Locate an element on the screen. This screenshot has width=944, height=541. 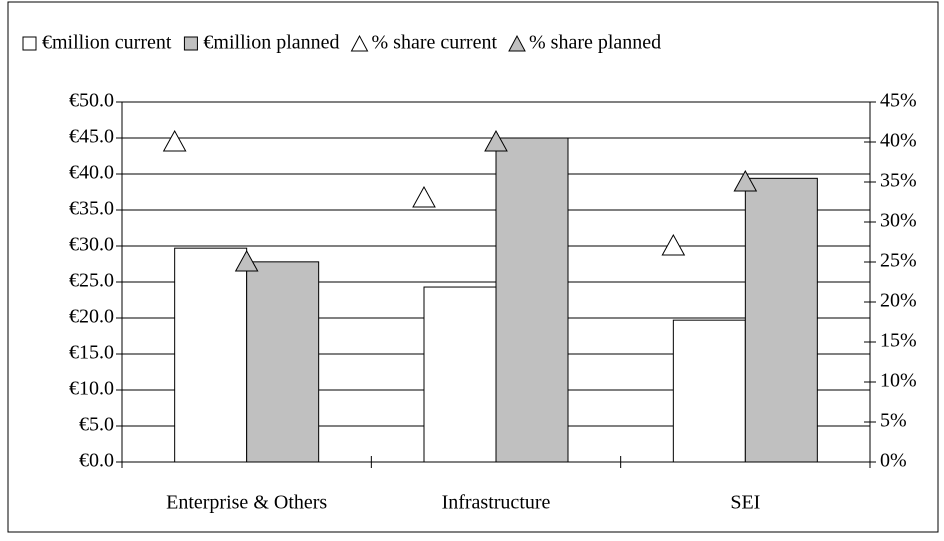
y-tick-label: €35.0 is located at coordinates (91, 209).